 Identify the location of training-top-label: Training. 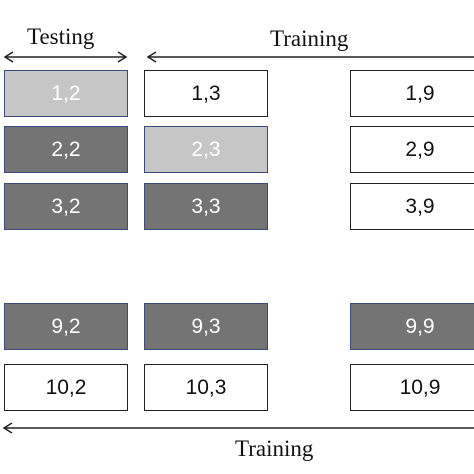
(309, 38).